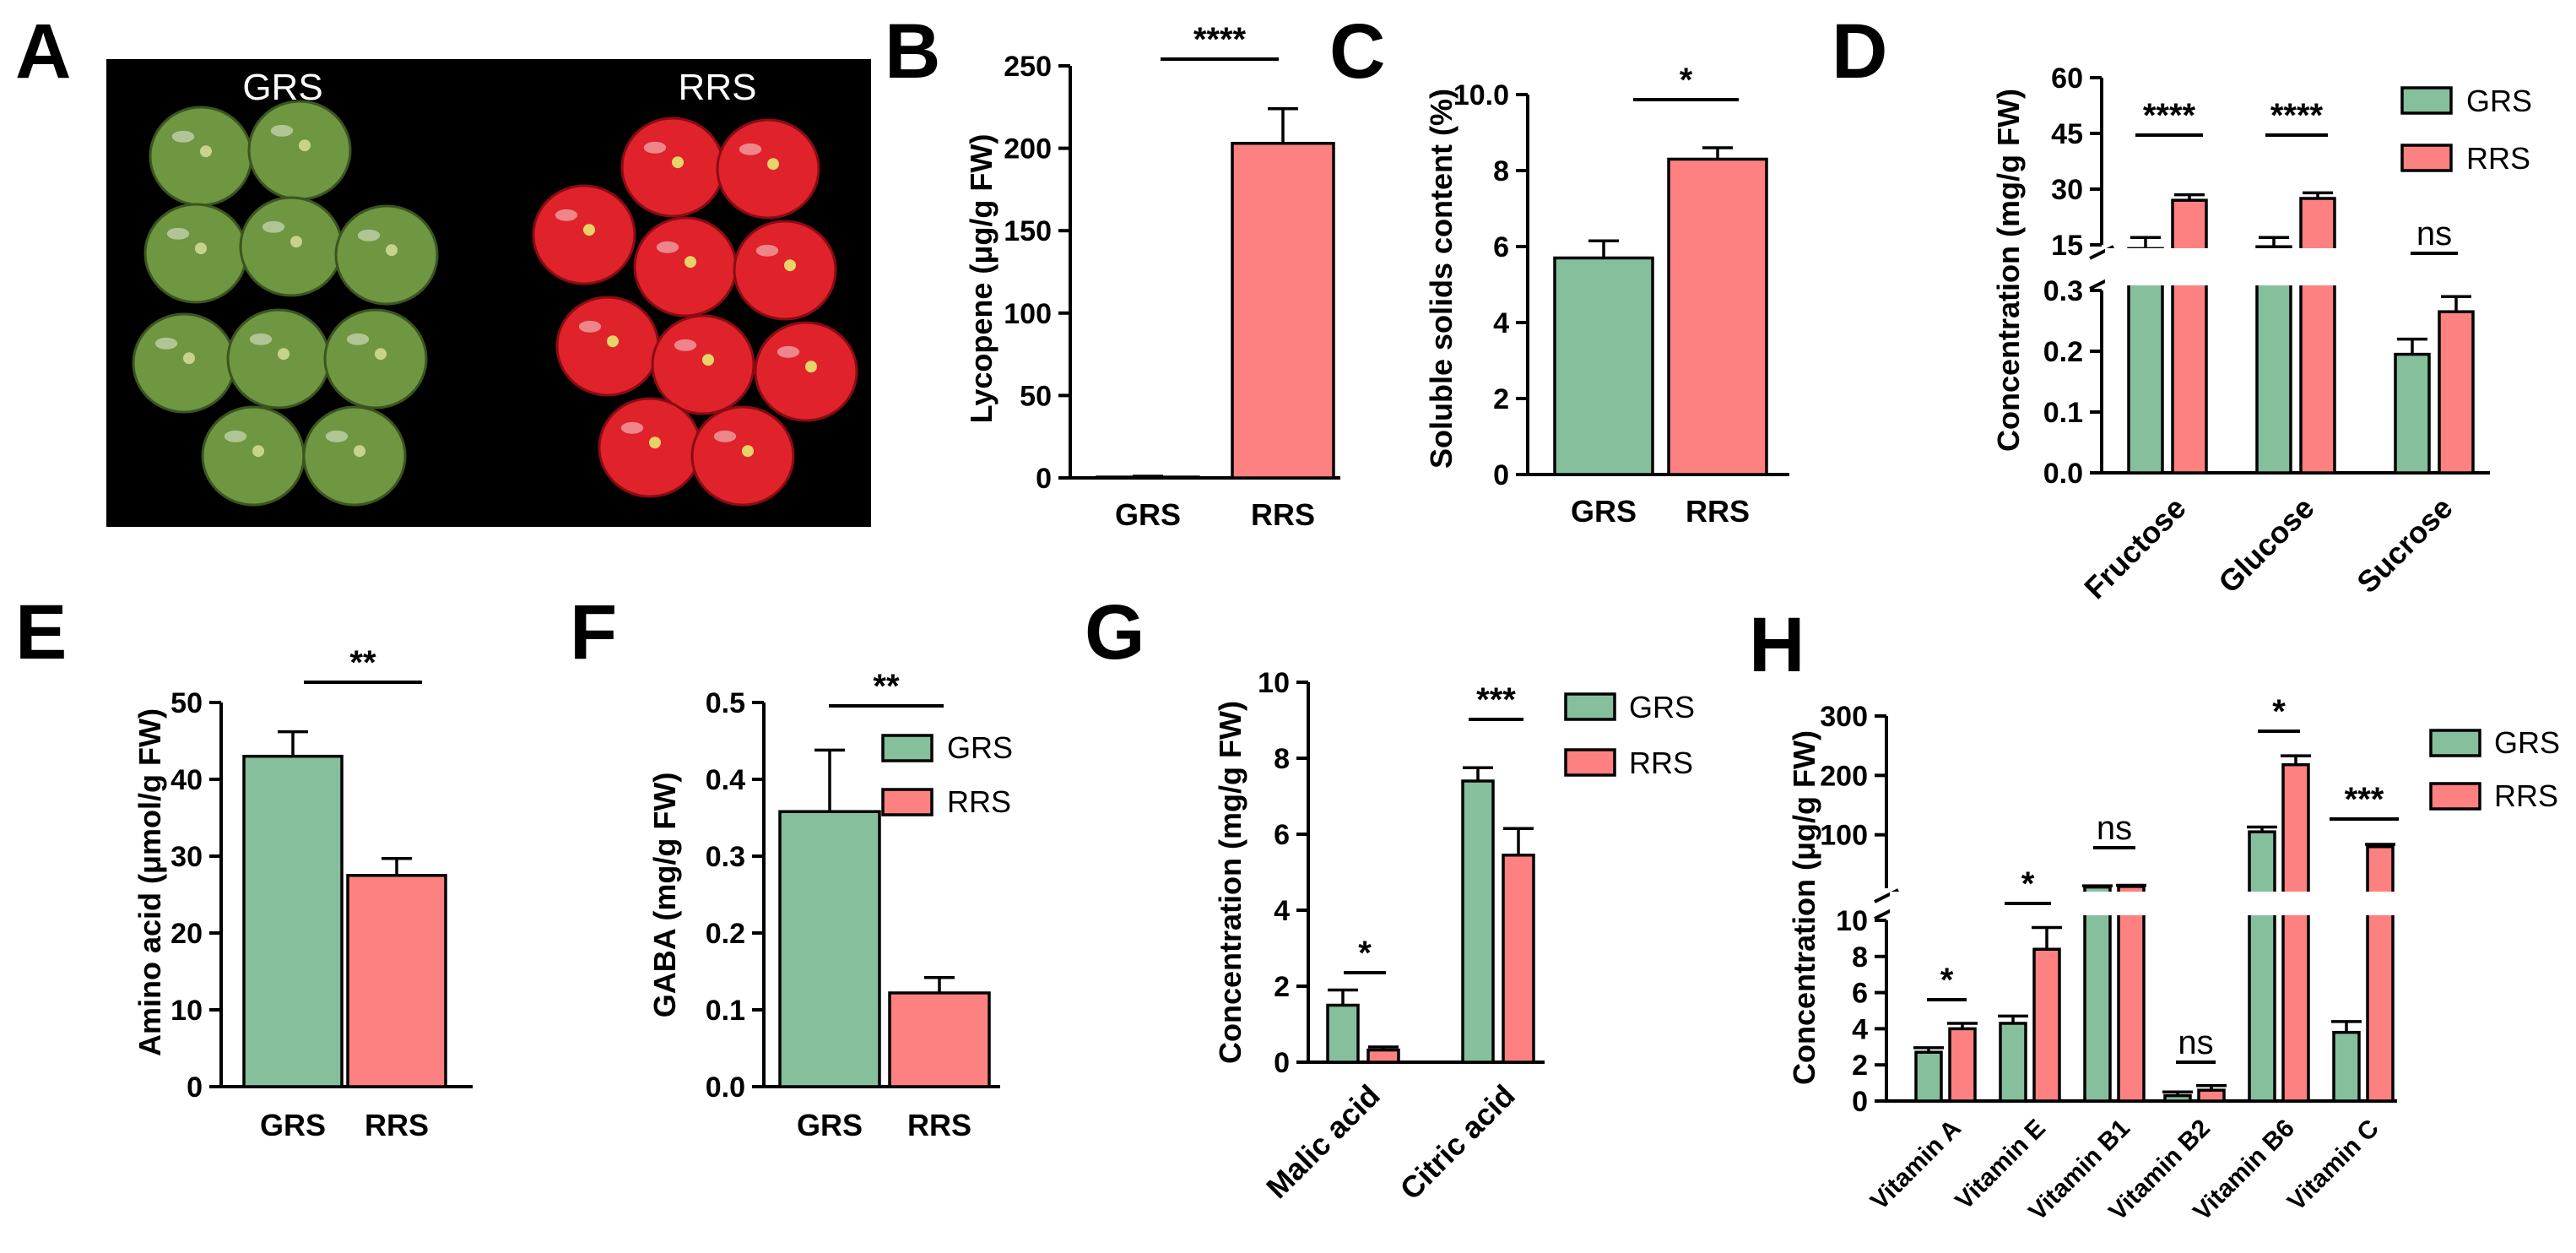 Image resolution: width=2576 pixels, height=1253 pixels. Describe the element at coordinates (1718, 511) in the screenshot. I see `x-tick-label: RRS` at that location.